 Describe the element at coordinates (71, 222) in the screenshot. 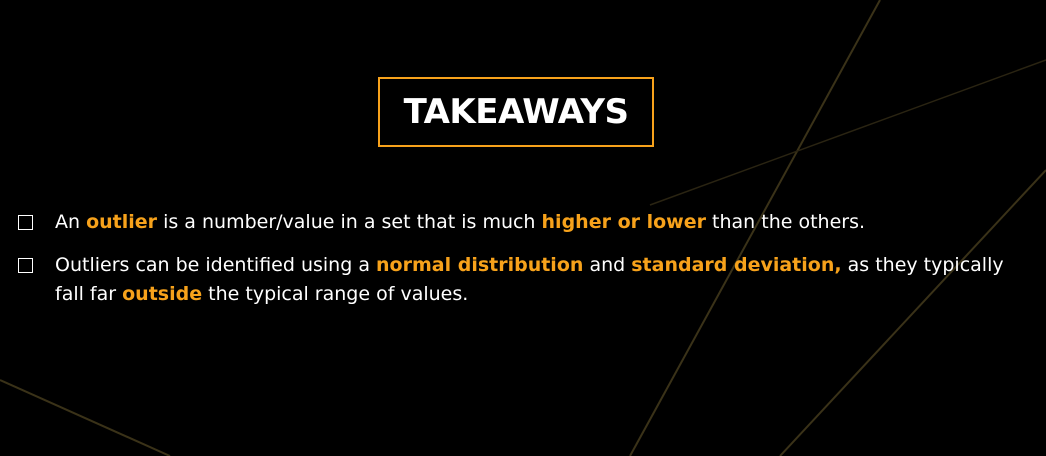

I see `text-segment: An` at that location.